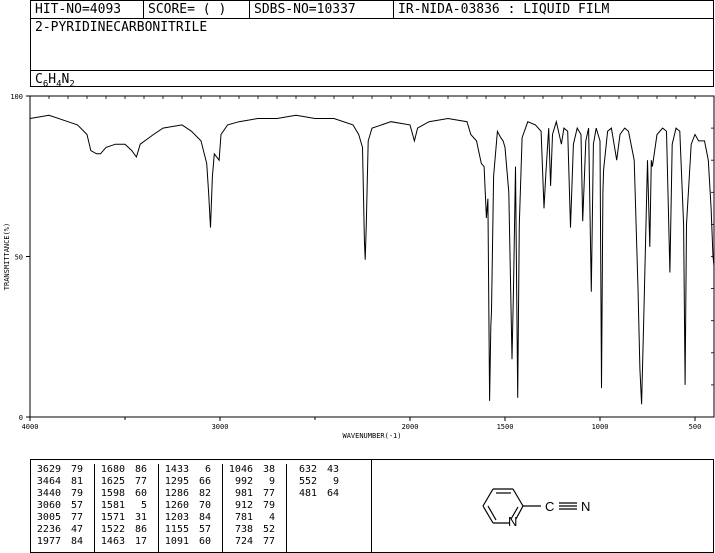 The image size is (715, 553). What do you see at coordinates (243, 481) in the screenshot?
I see `peak-wavenumber: 992` at bounding box center [243, 481].